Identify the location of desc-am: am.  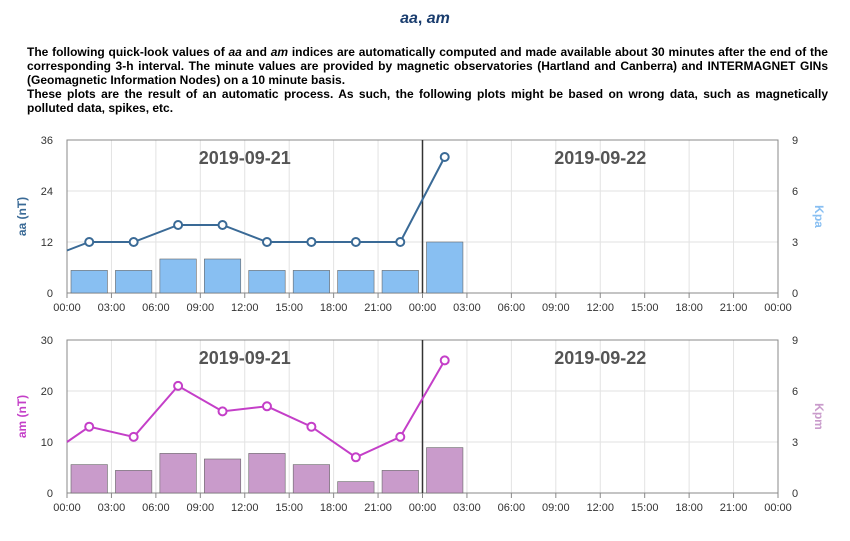
(279, 52).